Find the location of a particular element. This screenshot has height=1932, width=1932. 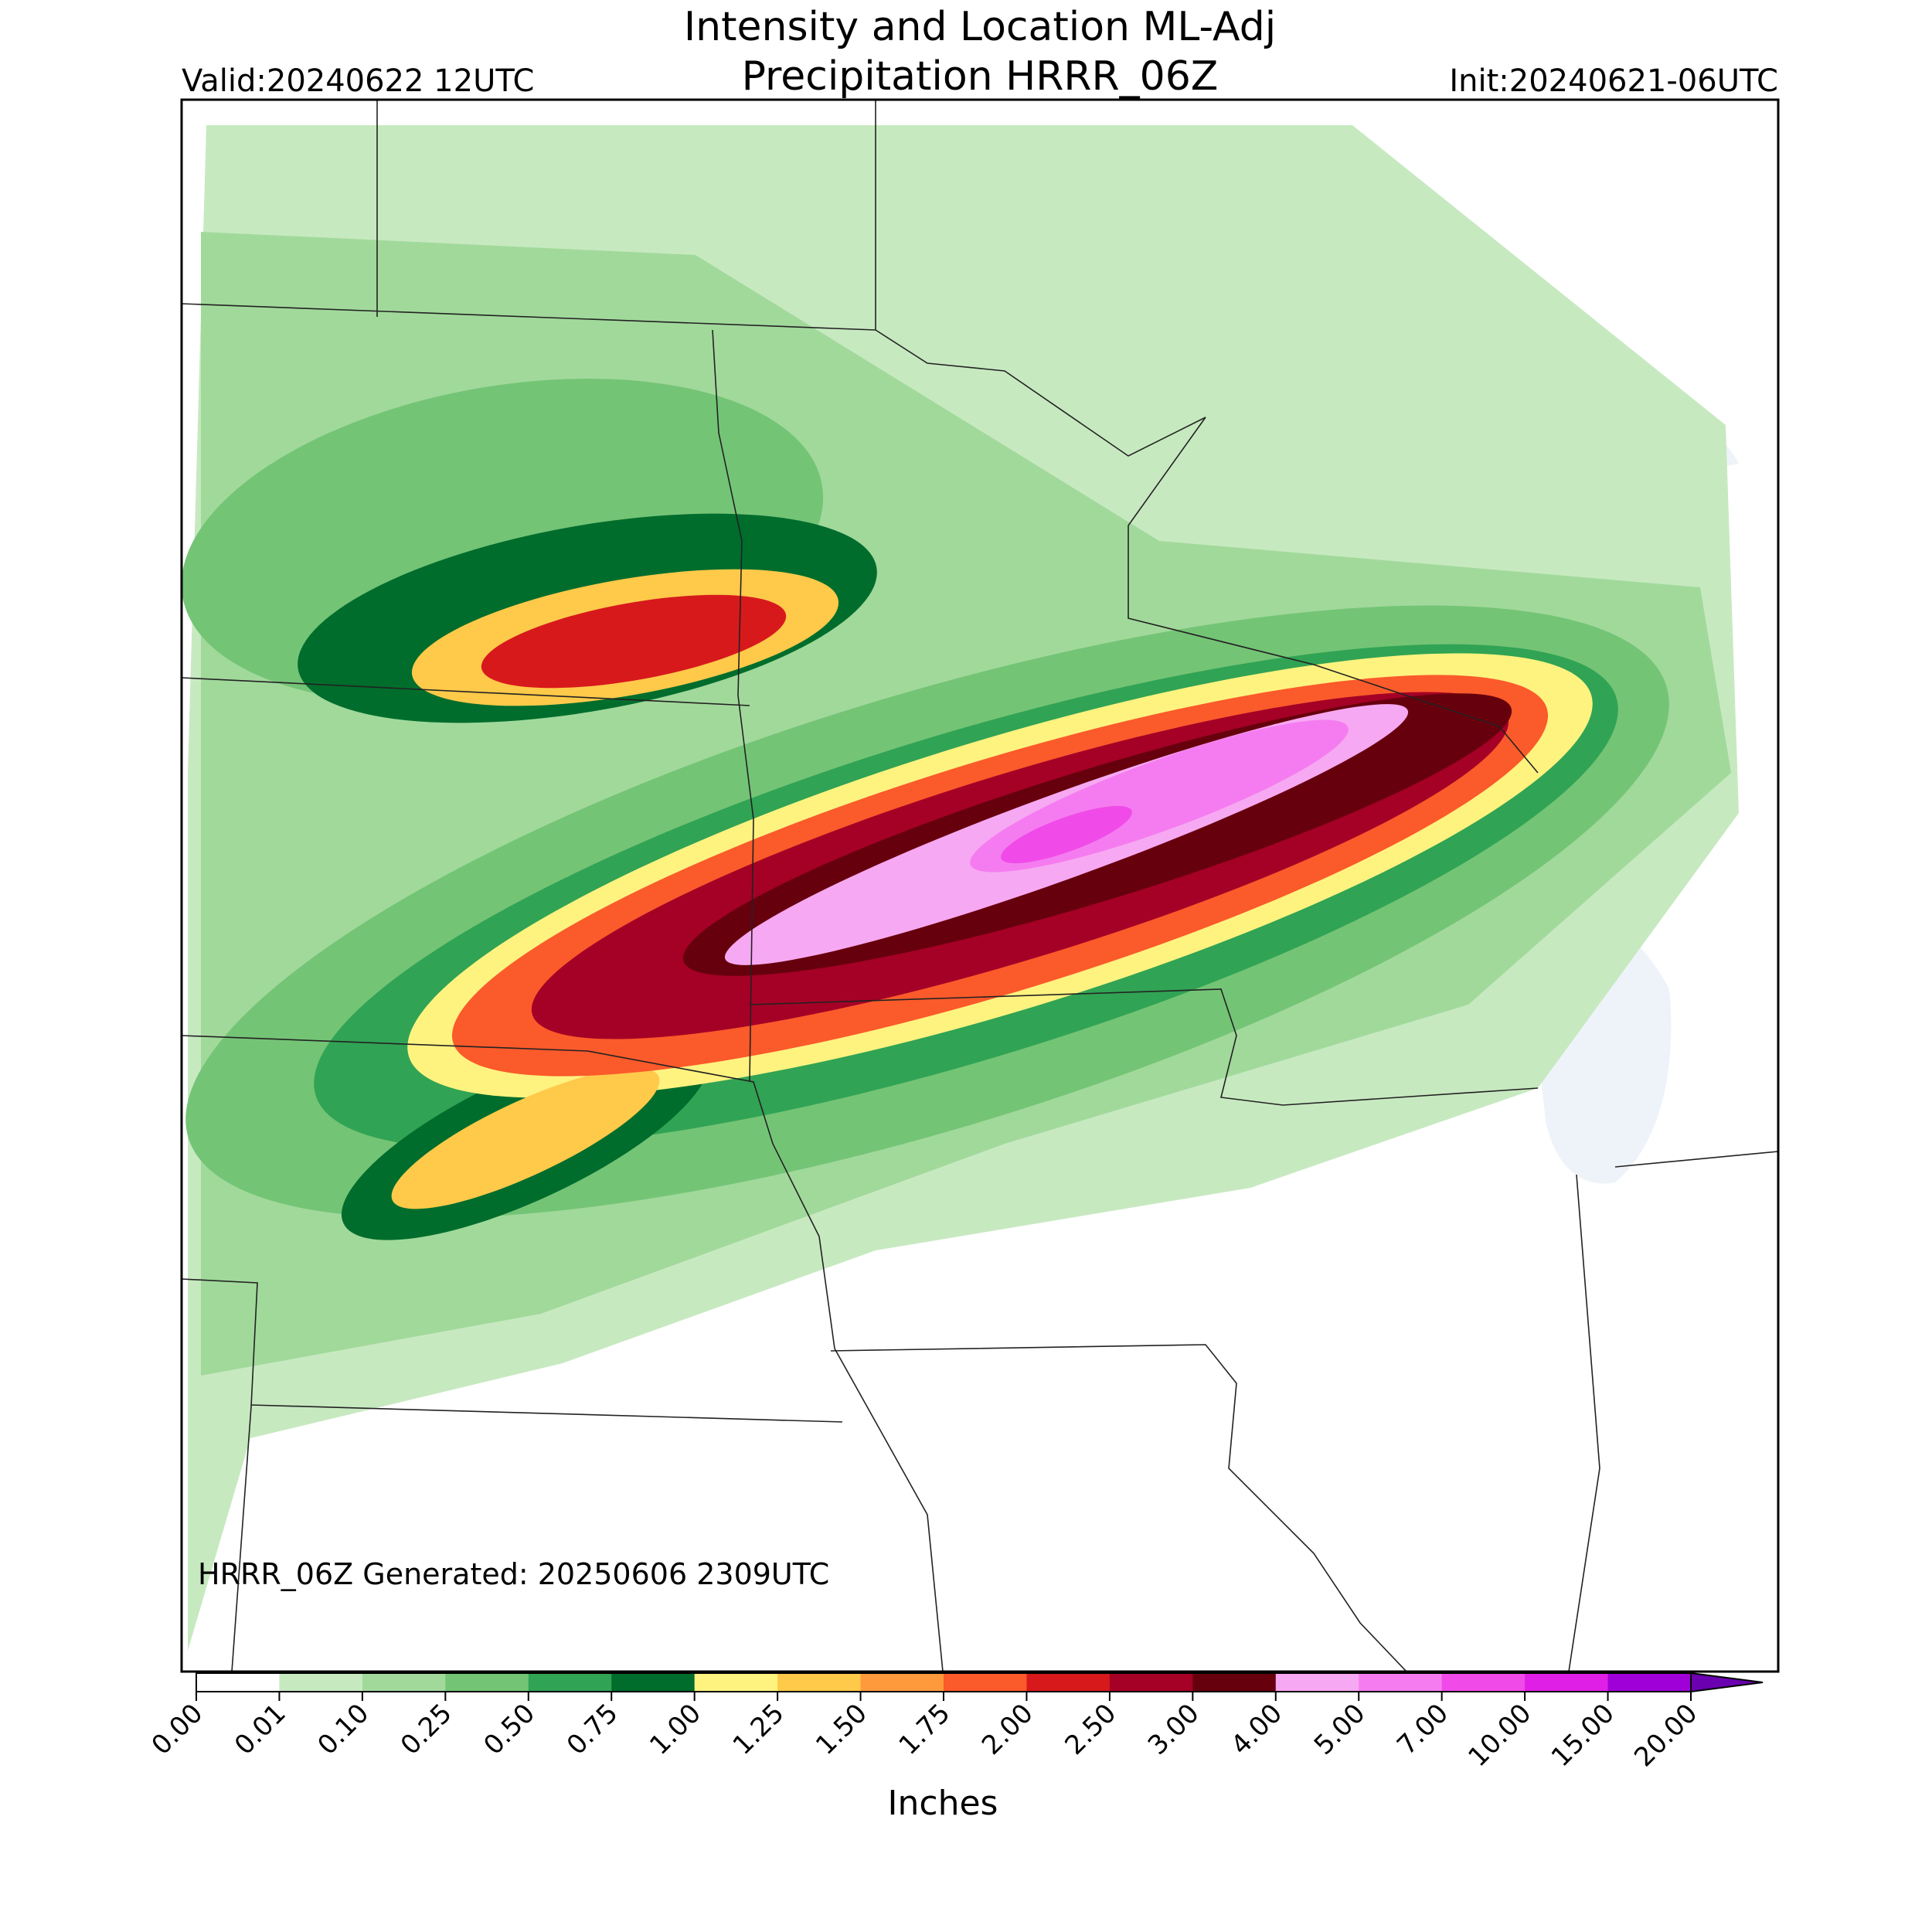

colorbar-tick-label: 0.25 is located at coordinates (427, 1729).